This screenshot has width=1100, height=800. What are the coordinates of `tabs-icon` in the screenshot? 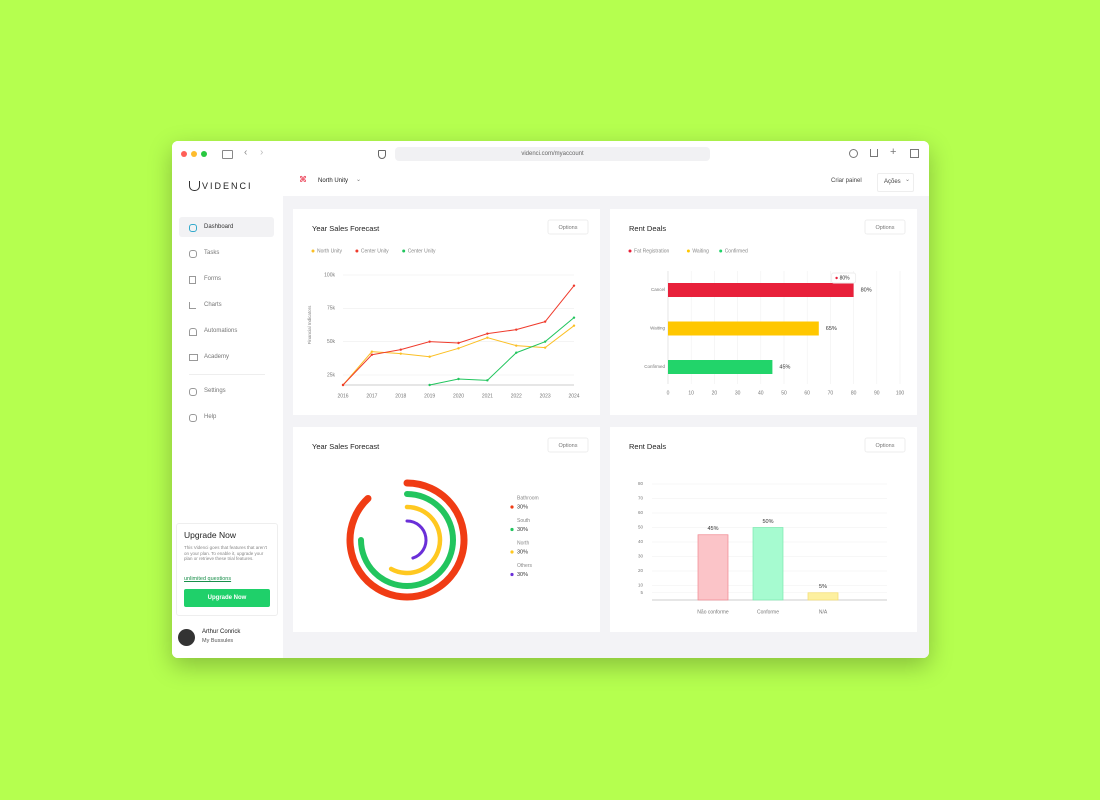 It's located at (914, 153).